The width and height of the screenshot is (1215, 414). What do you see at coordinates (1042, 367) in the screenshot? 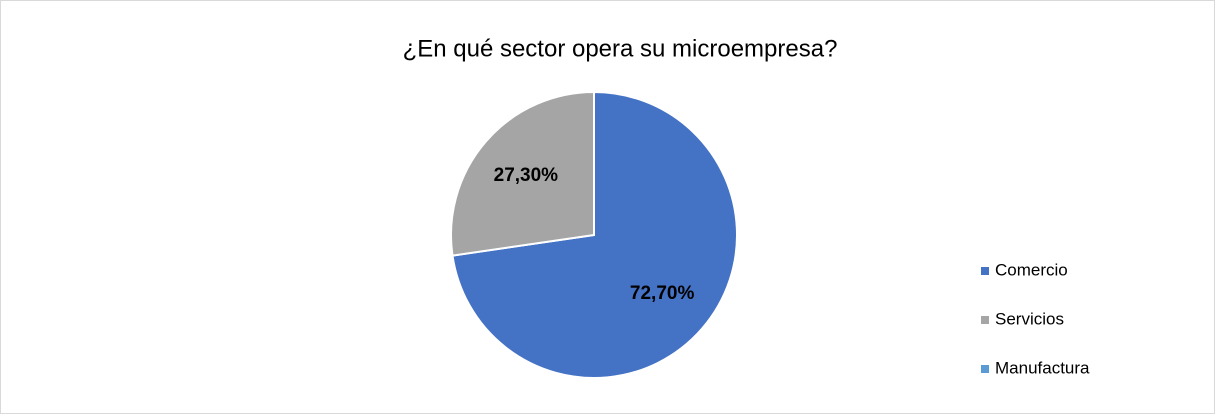
I see `legend-label: Manufactura` at bounding box center [1042, 367].